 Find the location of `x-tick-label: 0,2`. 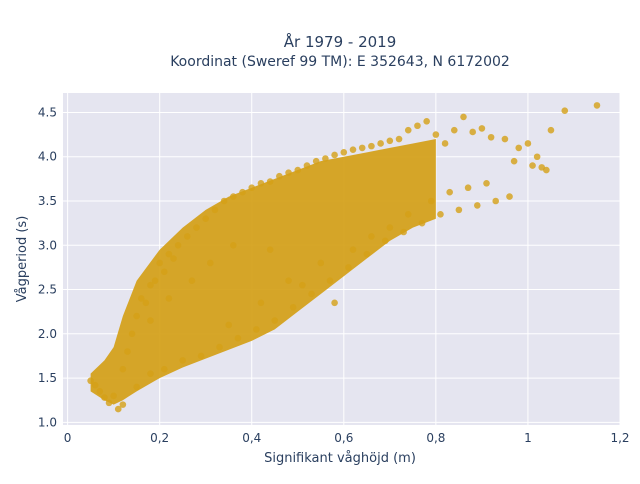

x-tick-label: 0,2 is located at coordinates (159, 438).